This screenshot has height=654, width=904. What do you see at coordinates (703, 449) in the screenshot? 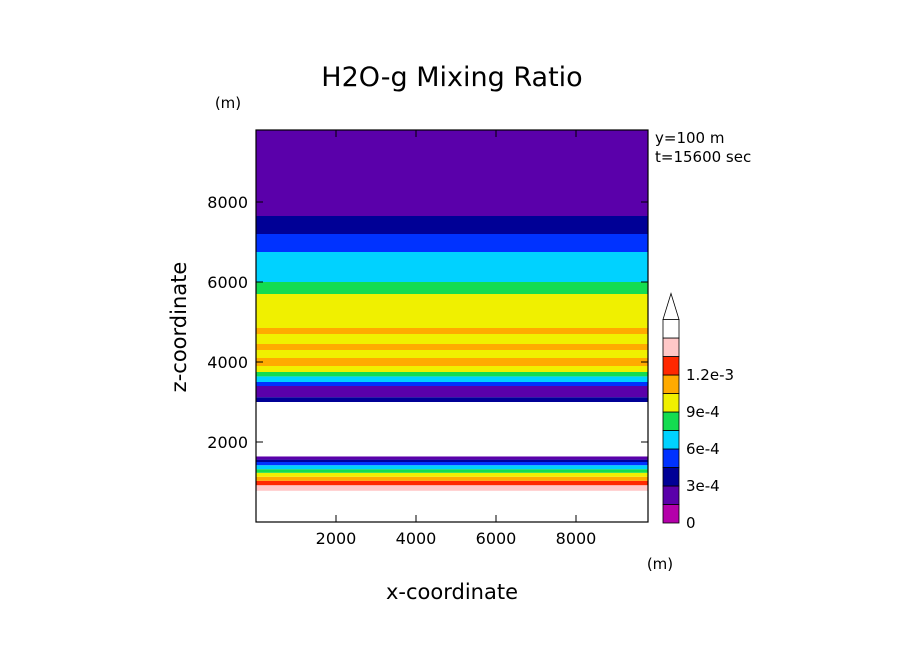
I see `colorbar-label: 6e-4` at bounding box center [703, 449].